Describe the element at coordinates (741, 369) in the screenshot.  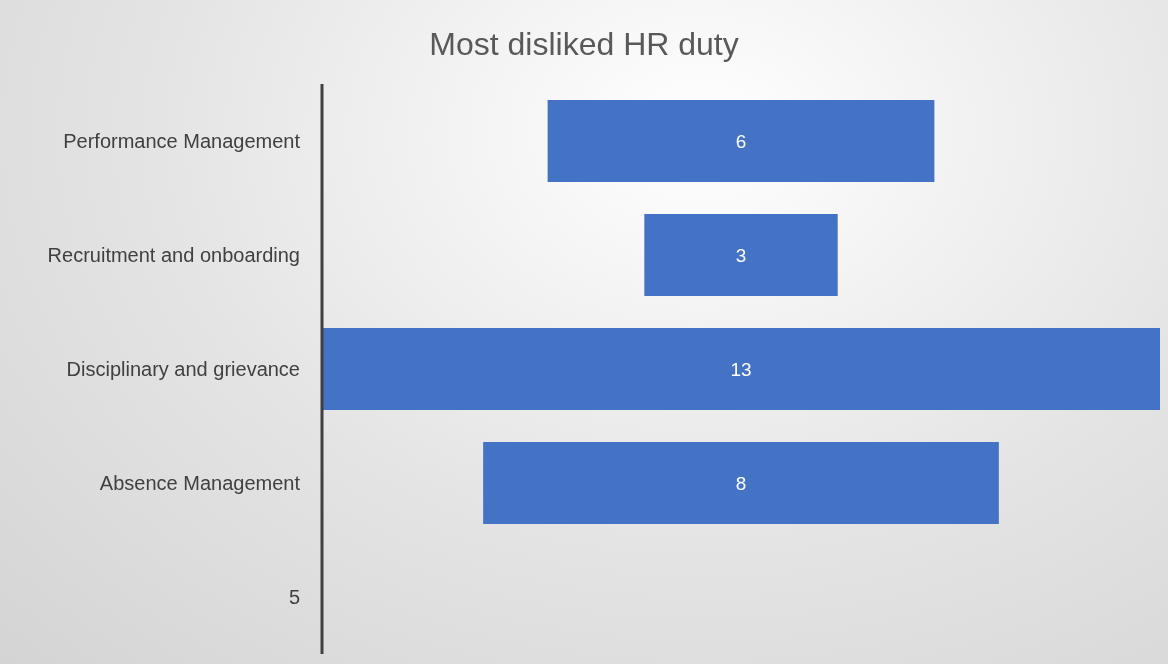
I see `data-label: 13` at that location.